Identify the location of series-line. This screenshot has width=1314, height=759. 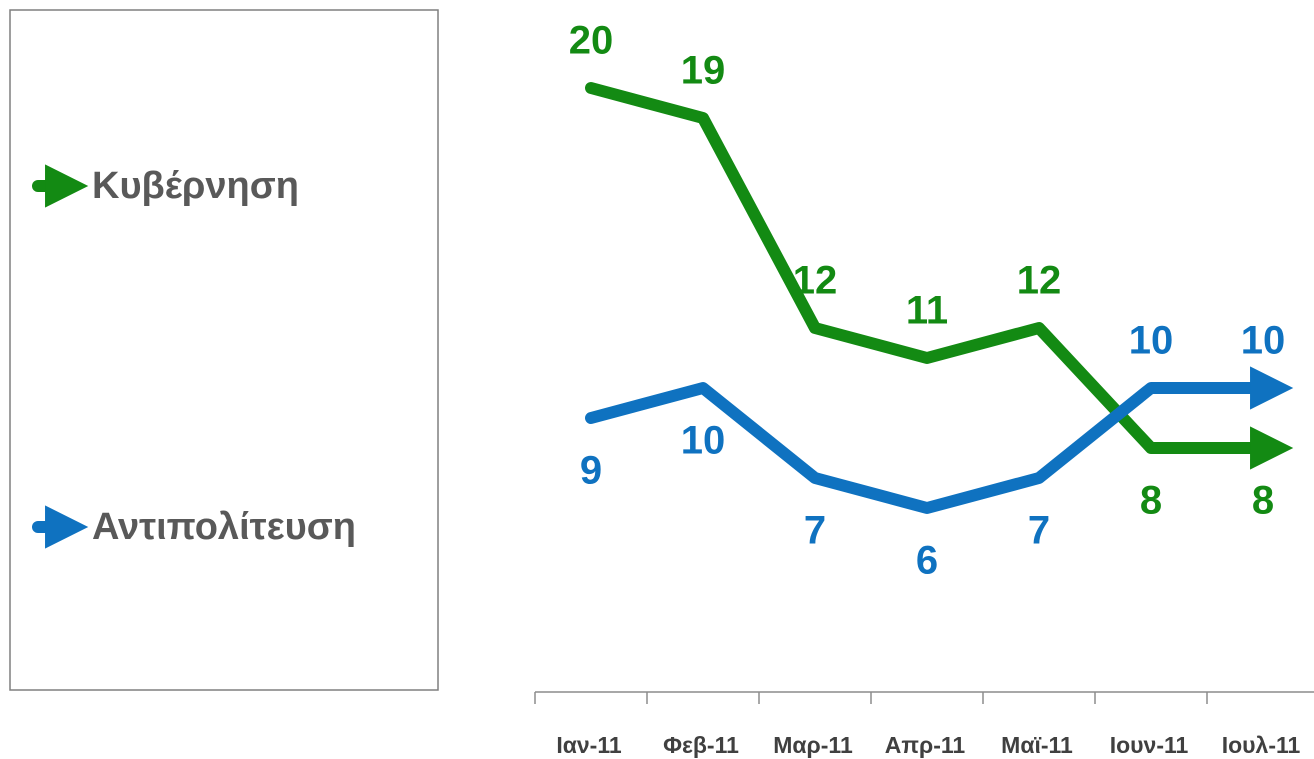
(939, 440).